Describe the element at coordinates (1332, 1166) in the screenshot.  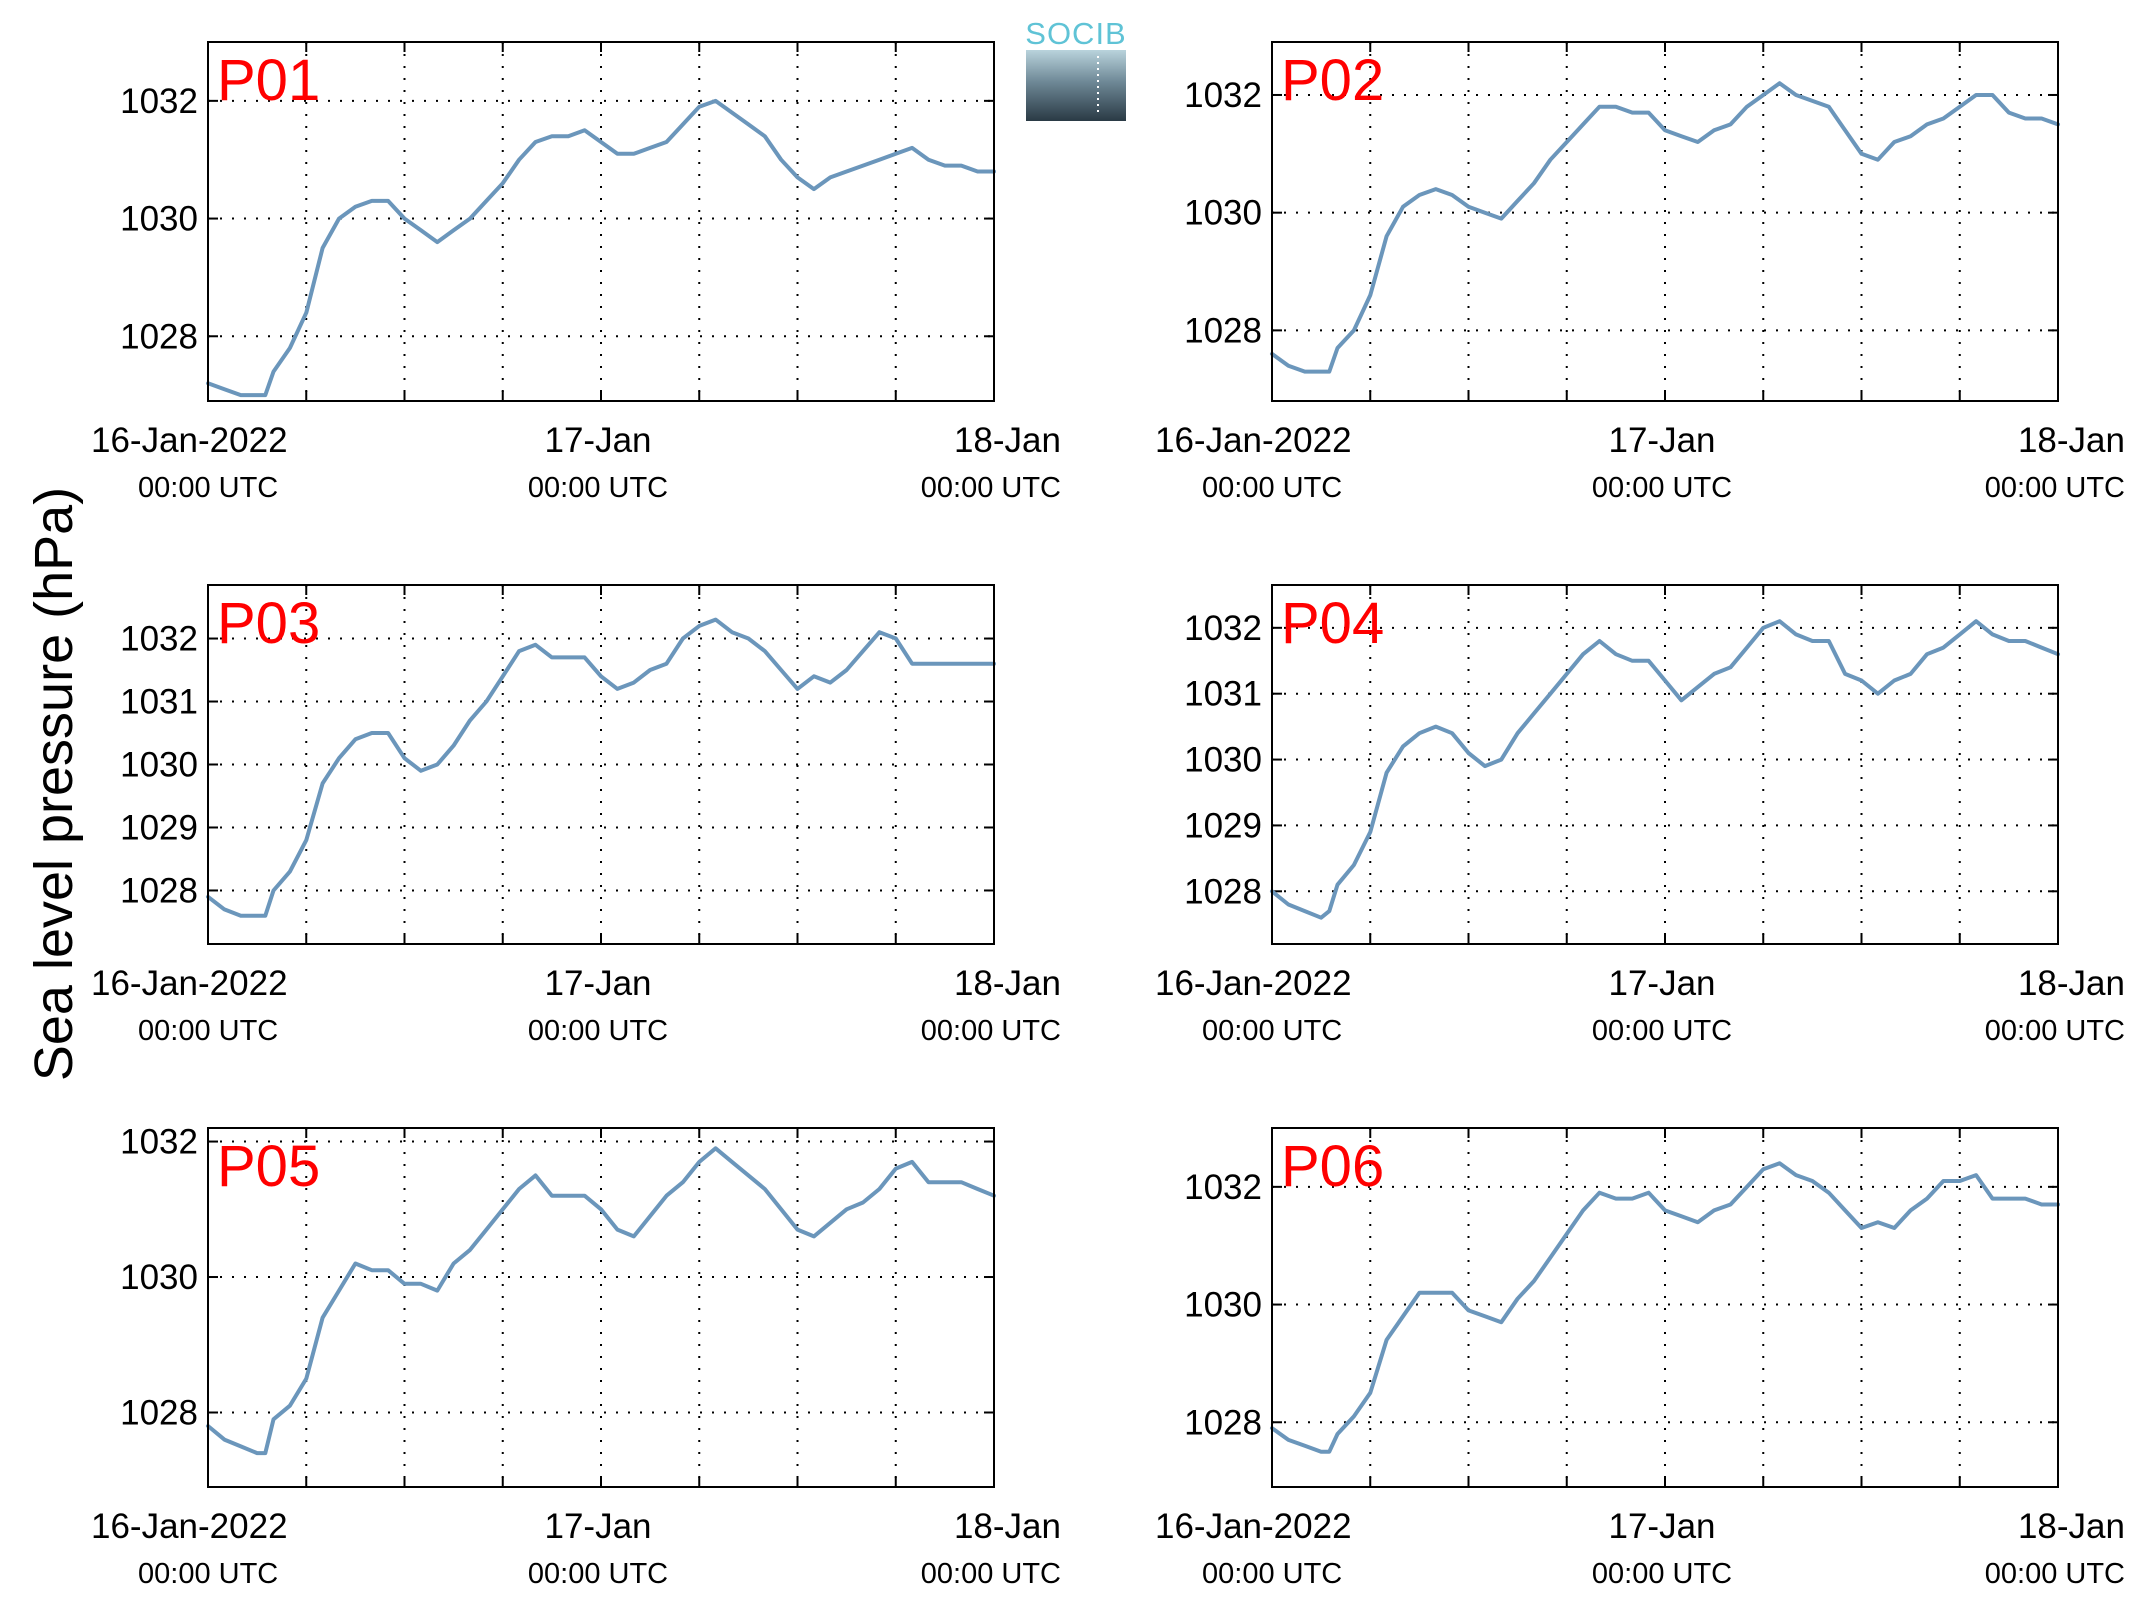
I see `panel-label-p06: P06` at that location.